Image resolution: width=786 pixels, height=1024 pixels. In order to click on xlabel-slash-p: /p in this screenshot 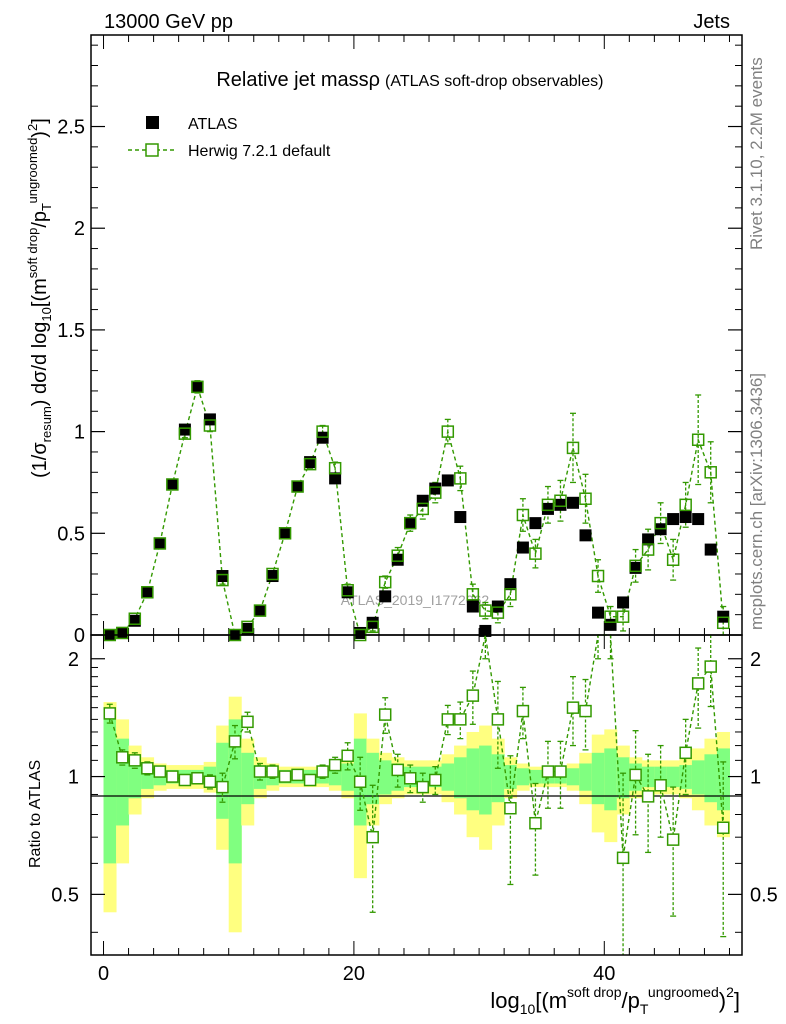, I will do `click(631, 1000)`.